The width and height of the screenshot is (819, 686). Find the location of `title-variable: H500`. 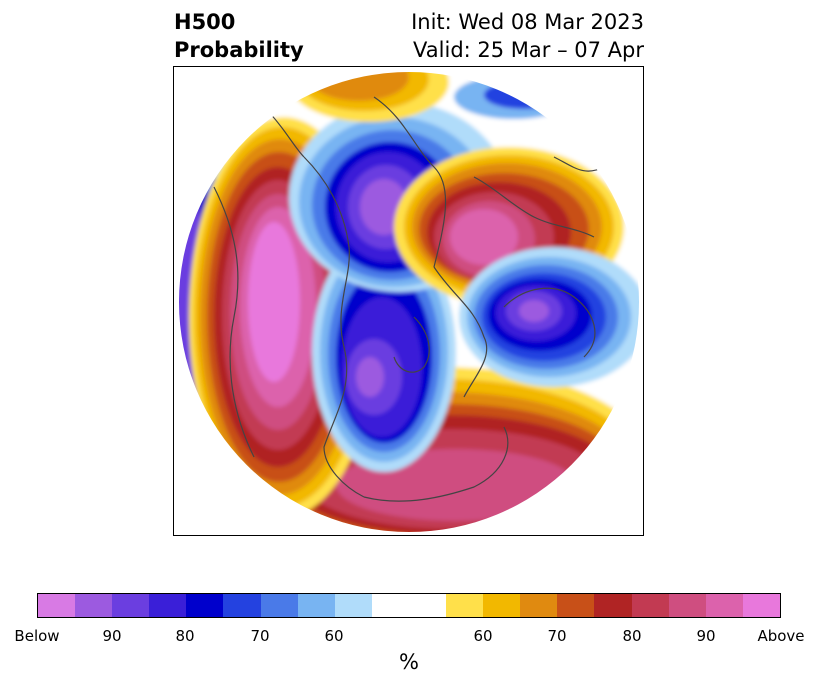

title-variable: H500 is located at coordinates (205, 22).